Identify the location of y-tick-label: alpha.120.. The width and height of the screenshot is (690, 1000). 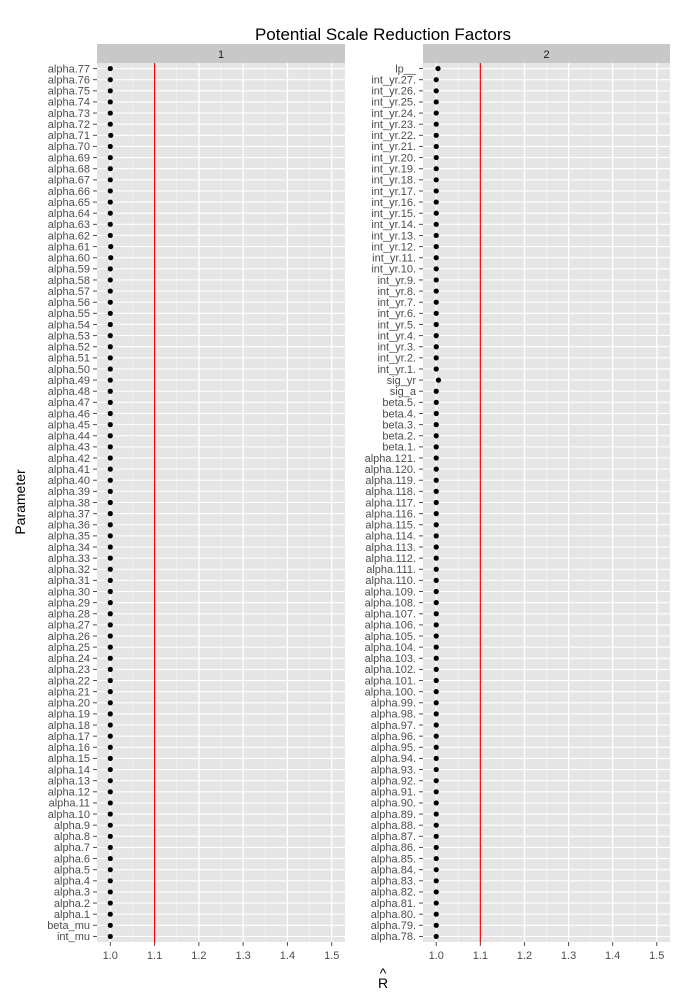
(390, 470).